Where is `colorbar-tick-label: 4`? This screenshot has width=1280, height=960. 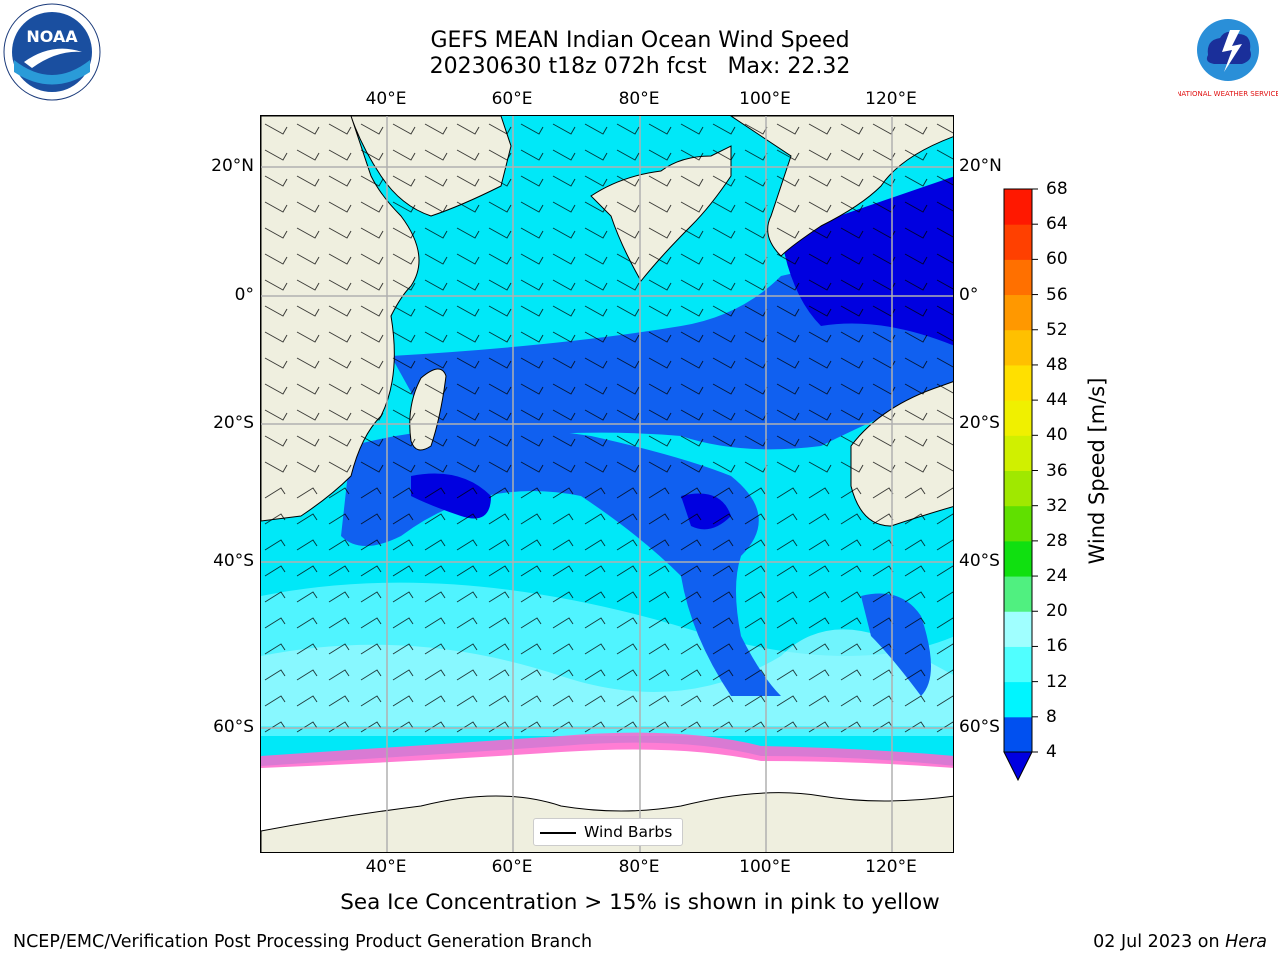 colorbar-tick-label: 4 is located at coordinates (1051, 752).